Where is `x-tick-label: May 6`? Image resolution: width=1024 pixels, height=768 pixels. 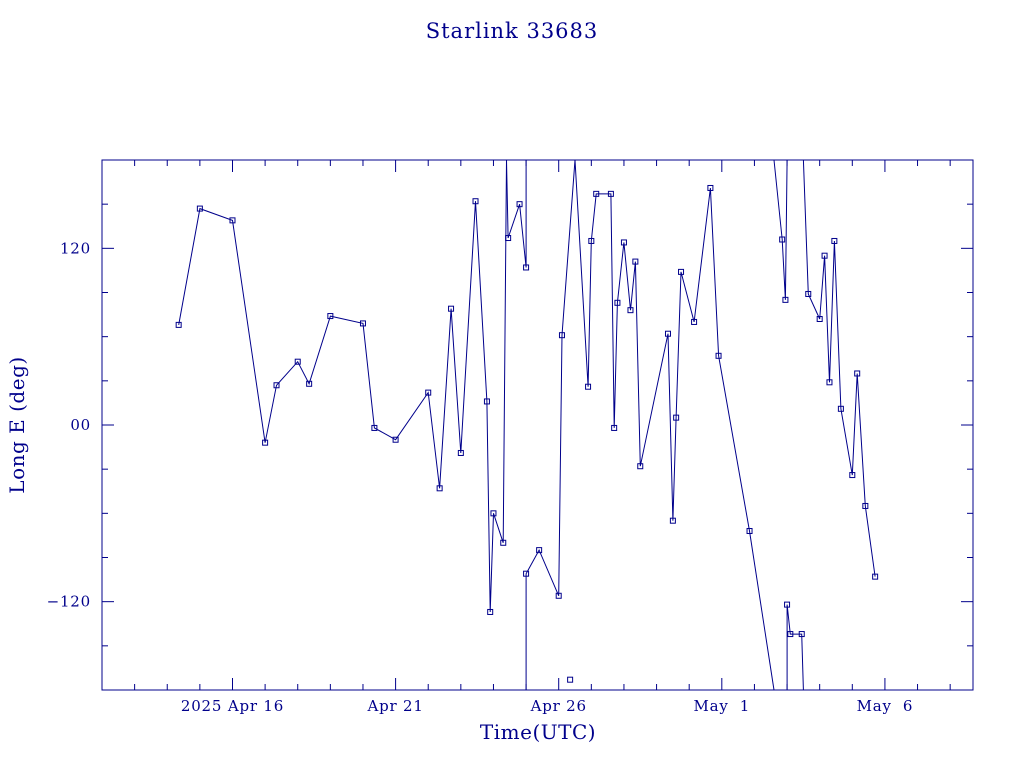
x-tick-label: May 6 is located at coordinates (885, 706).